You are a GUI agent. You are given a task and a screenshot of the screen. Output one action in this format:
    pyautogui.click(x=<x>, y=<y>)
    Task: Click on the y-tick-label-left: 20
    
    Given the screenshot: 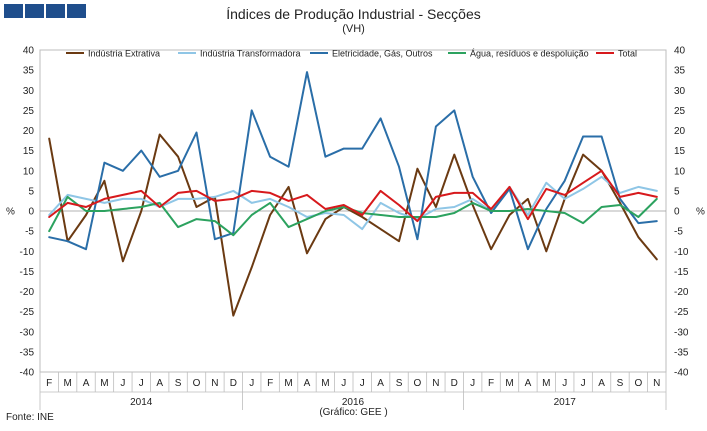 What is the action you would take?
    pyautogui.click(x=29, y=131)
    